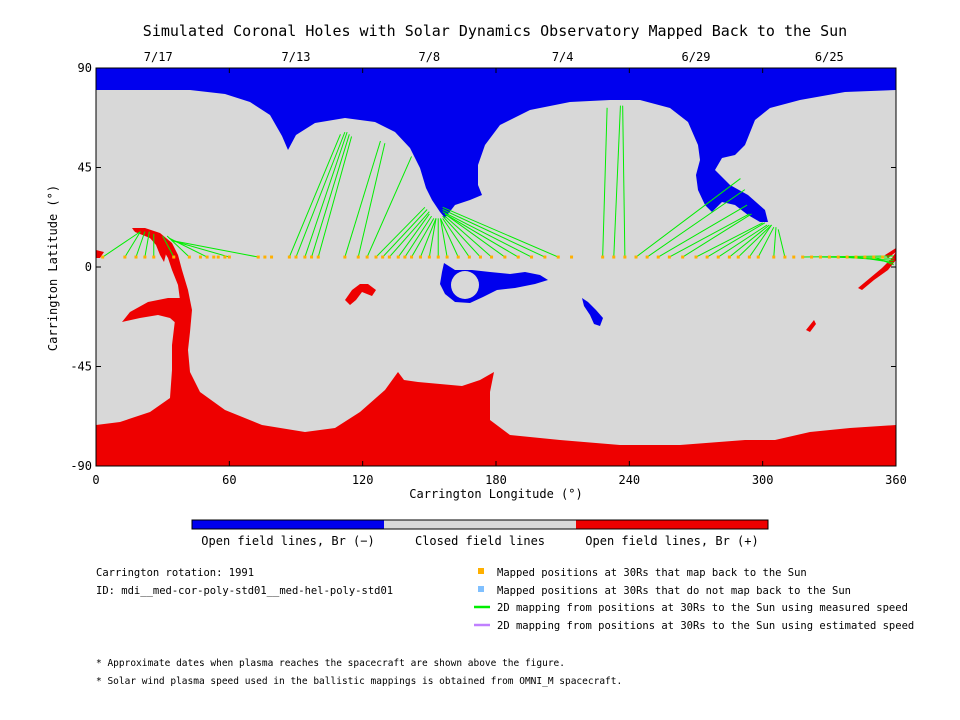 Image resolution: width=960 pixels, height=720 pixels. What do you see at coordinates (81, 466) in the screenshot?
I see `y-tick-label-4: -90` at bounding box center [81, 466].